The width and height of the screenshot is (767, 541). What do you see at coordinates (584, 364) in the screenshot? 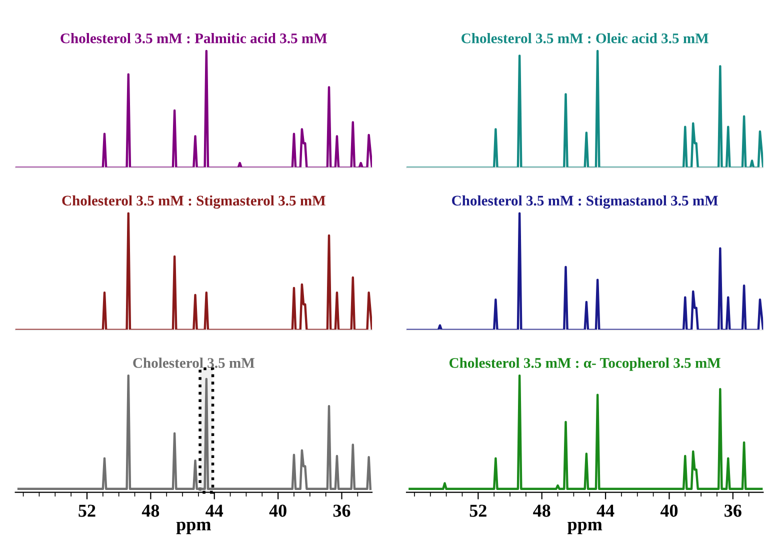
I see `chart-title: Cholesterol 3.5 mM : α- Tocopherol 3.5 mM` at bounding box center [584, 364].